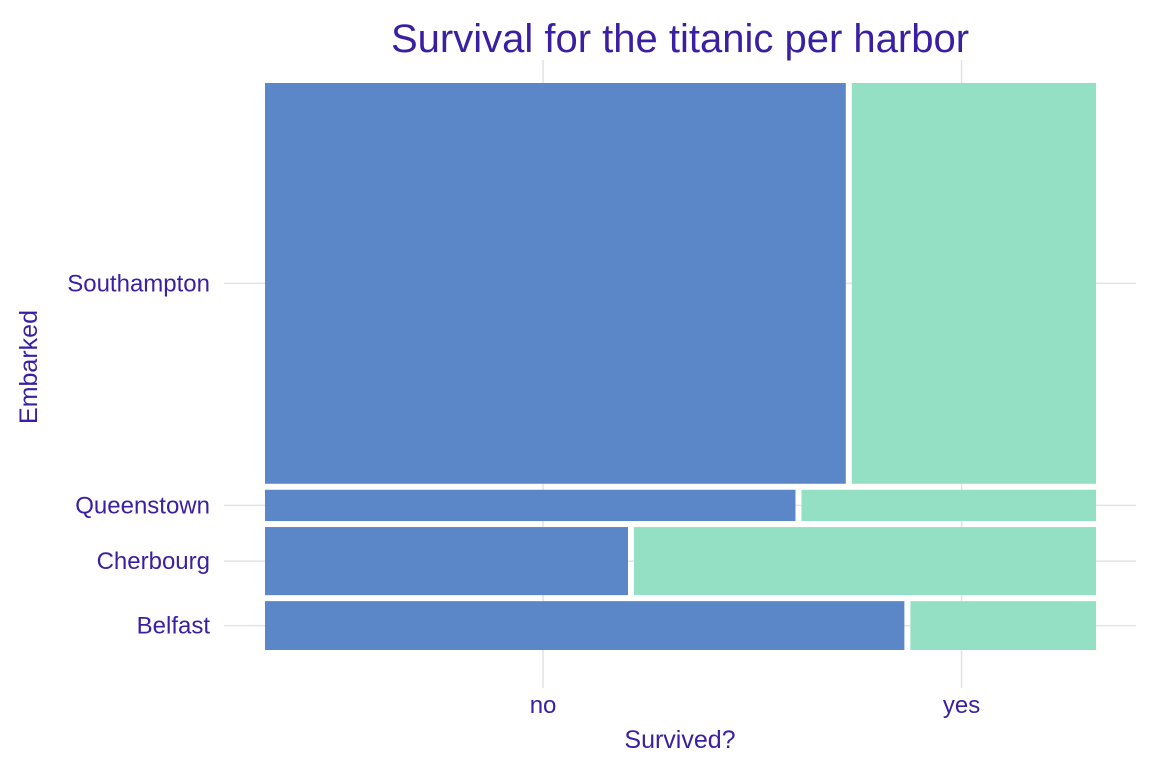 This screenshot has height=768, width=1152. Describe the element at coordinates (138, 283) in the screenshot. I see `y-tick-southampton: Southampton` at that location.